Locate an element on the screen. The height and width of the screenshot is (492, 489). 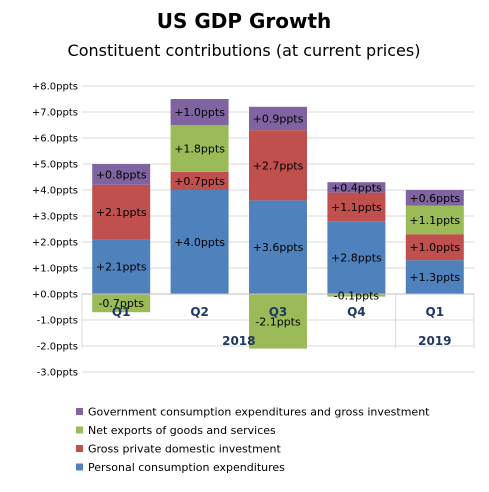
data-label: -2.1ppts is located at coordinates (278, 321).